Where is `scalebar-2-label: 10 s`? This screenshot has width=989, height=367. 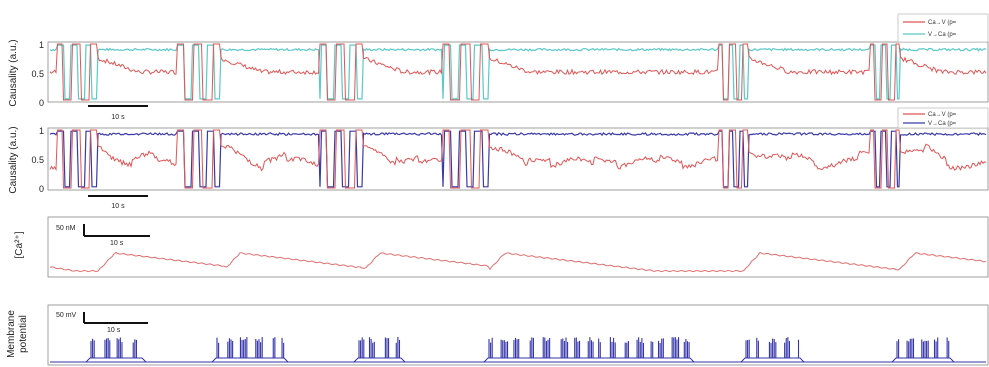 scalebar-2-label: 10 s is located at coordinates (118, 206).